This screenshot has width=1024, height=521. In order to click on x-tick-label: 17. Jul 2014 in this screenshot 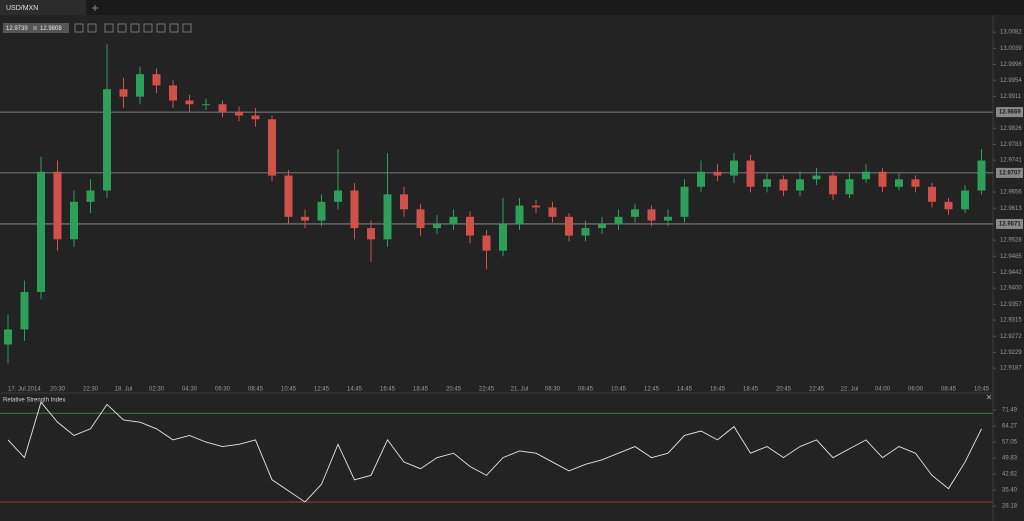, I will do `click(24, 390)`.